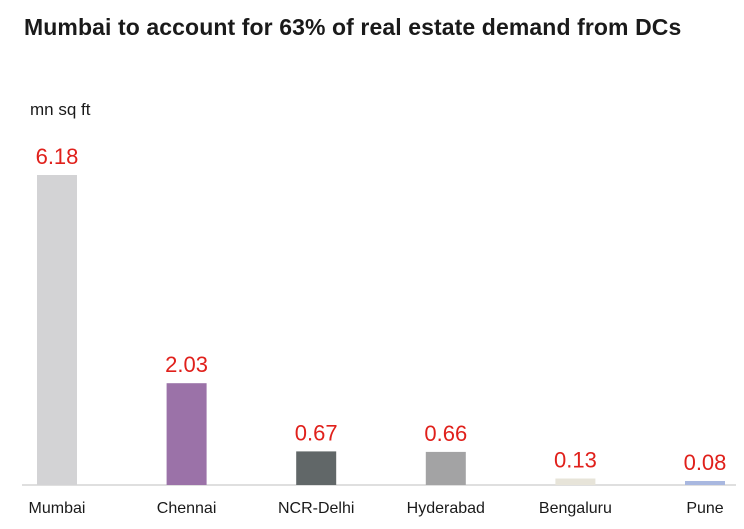 The width and height of the screenshot is (744, 529). Describe the element at coordinates (445, 468) in the screenshot. I see `bar-hyderabad` at that location.